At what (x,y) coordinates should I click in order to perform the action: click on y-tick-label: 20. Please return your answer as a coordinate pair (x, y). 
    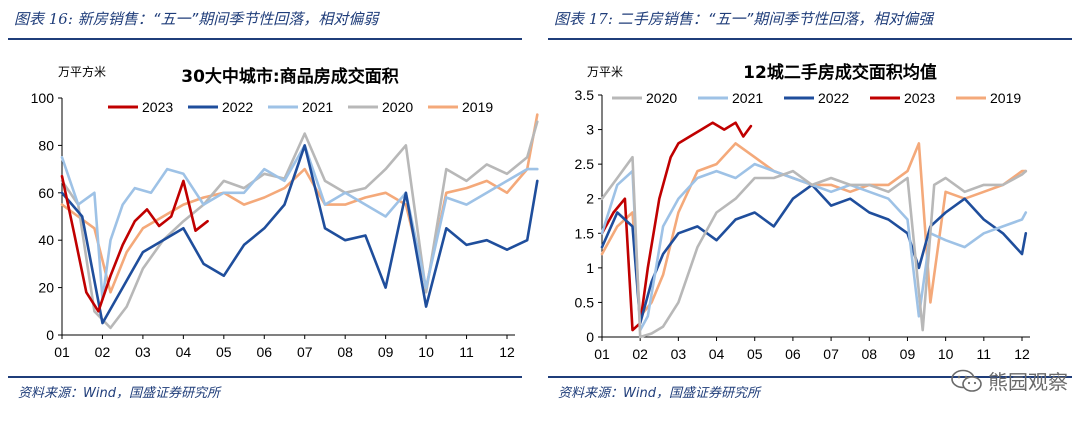
    Looking at the image, I should click on (46, 288).